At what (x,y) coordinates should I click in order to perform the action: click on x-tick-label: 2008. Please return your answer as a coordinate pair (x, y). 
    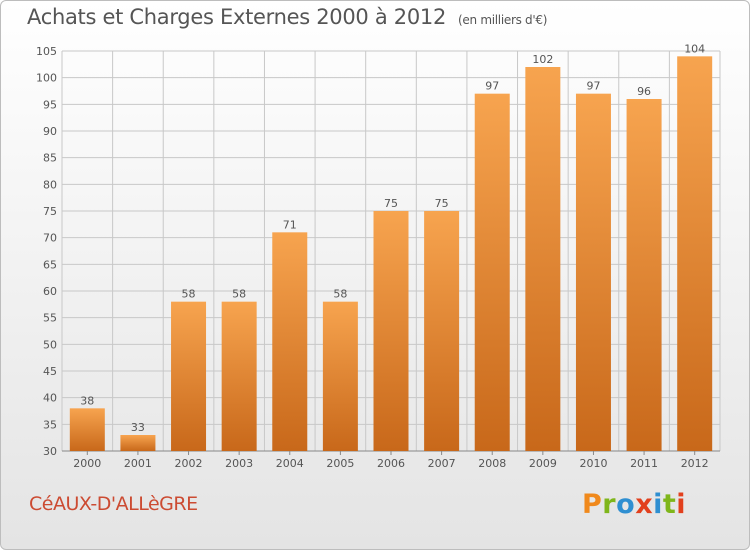
    Looking at the image, I should click on (492, 463).